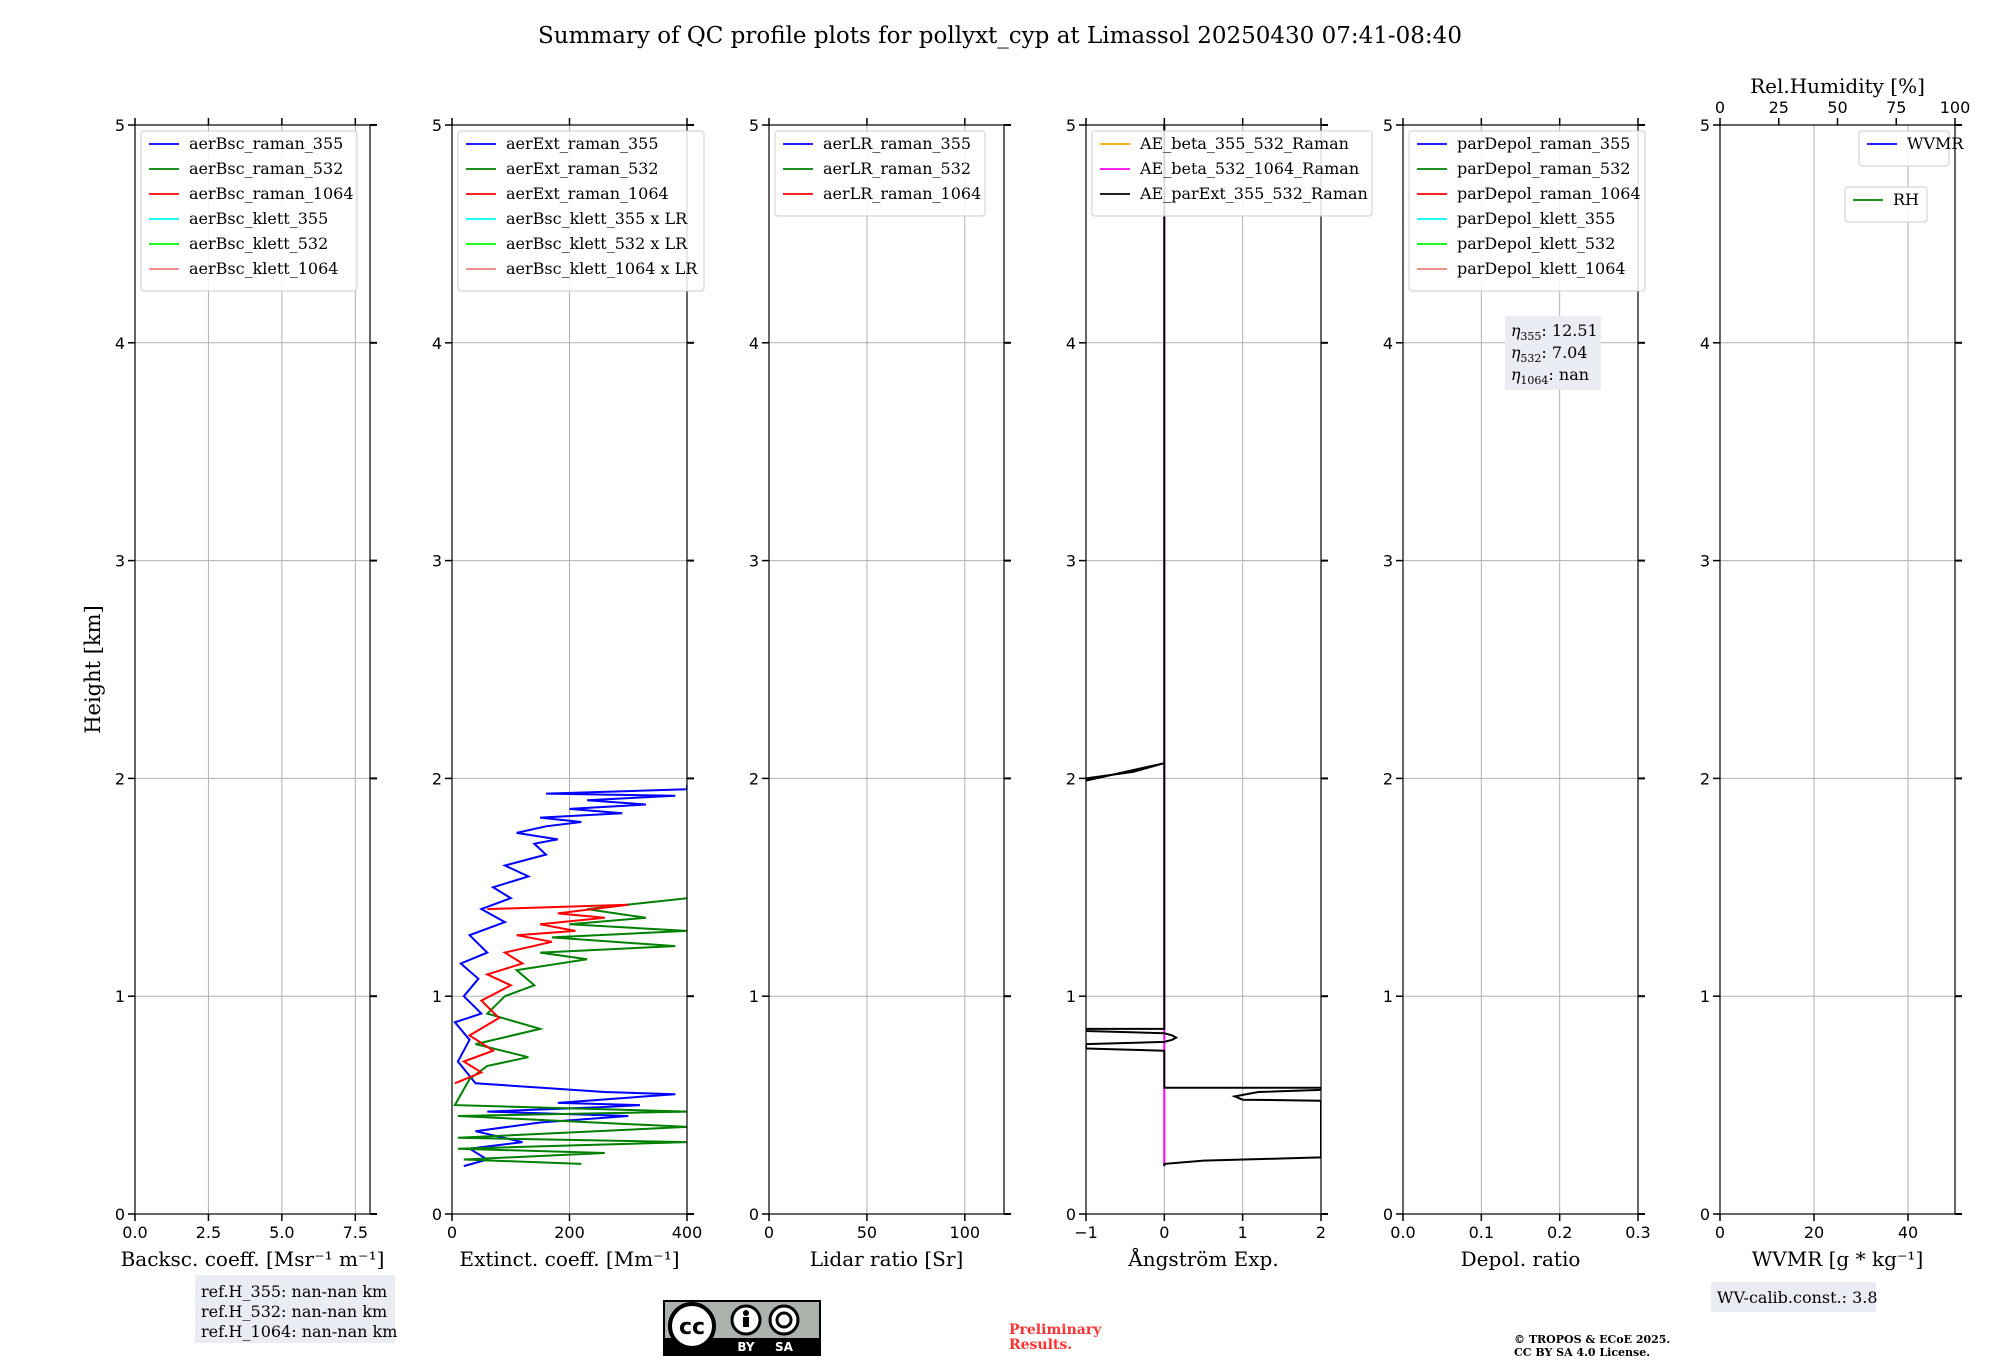  What do you see at coordinates (1592, 1339) in the screenshot?
I see `copyright-line-1: © TROPOS & ECoE 2025.` at bounding box center [1592, 1339].